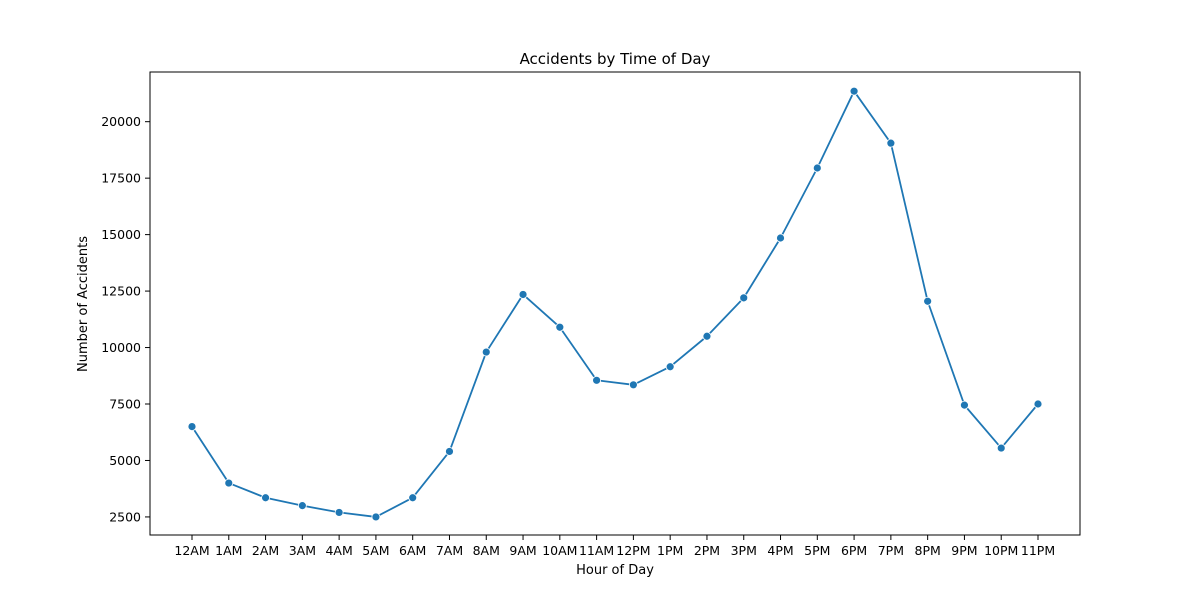 This screenshot has height=600, width=1200. Describe the element at coordinates (1038, 550) in the screenshot. I see `x-tick-label: 11PM` at that location.